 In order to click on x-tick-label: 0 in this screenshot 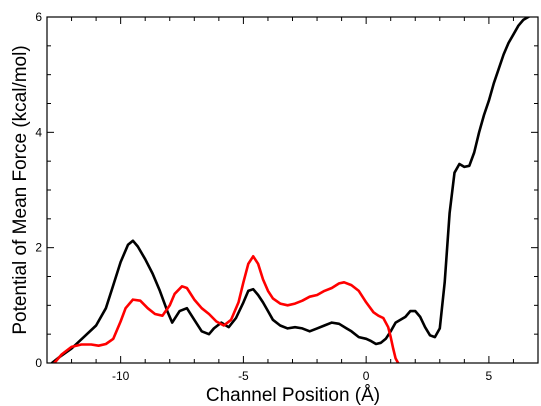, I will do `click(366, 376)`.